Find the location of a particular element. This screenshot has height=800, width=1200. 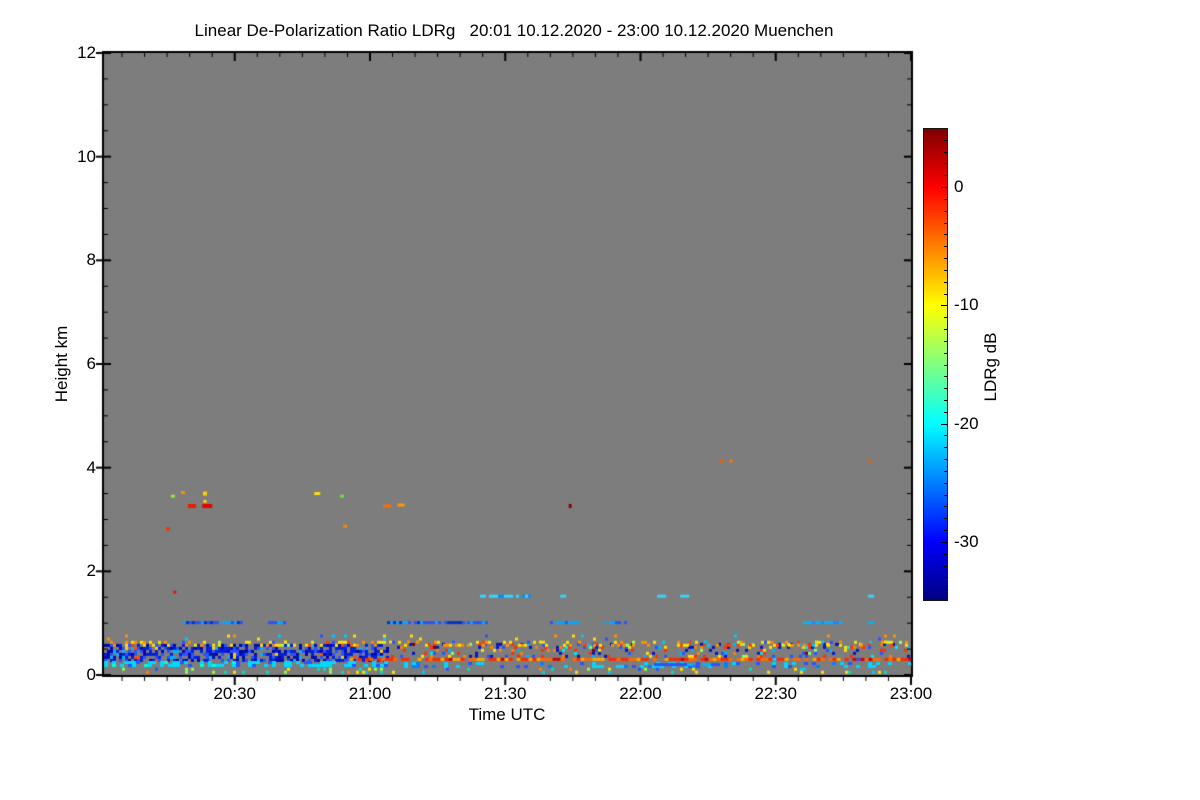

y-tick-label: 4 is located at coordinates (91, 467).